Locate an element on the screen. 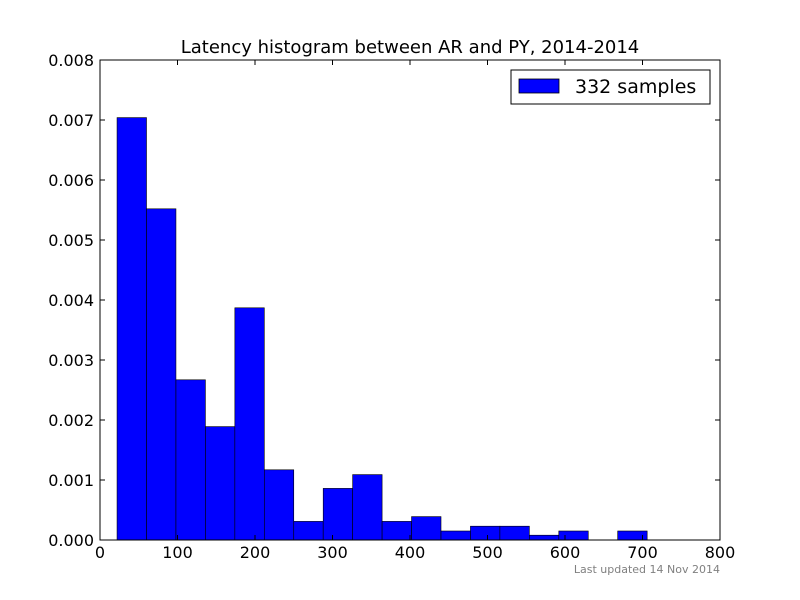 The image size is (800, 600). y-tick-label: 0.000 is located at coordinates (71, 540).